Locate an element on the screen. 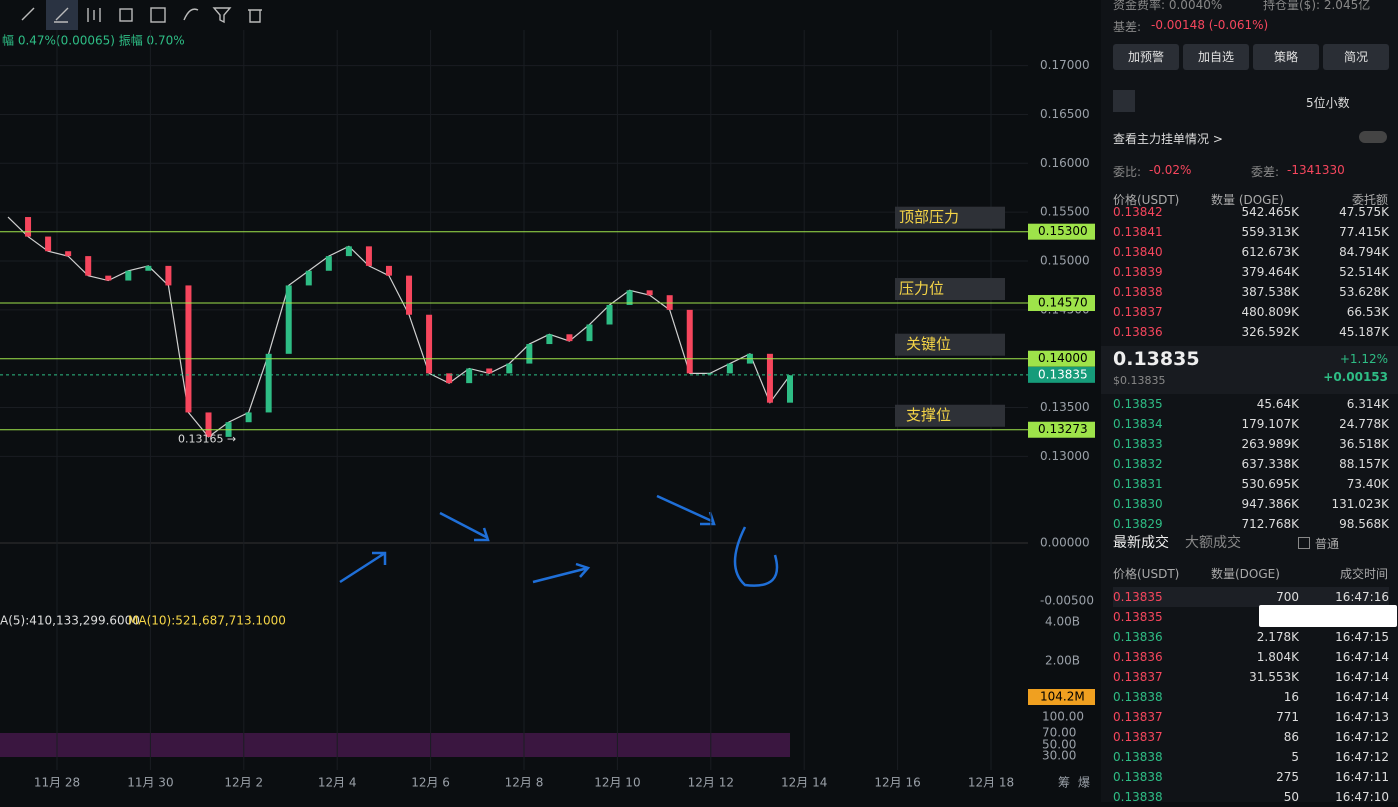 The width and height of the screenshot is (1398, 807). x-tick-label: 11月 30 is located at coordinates (150, 783).